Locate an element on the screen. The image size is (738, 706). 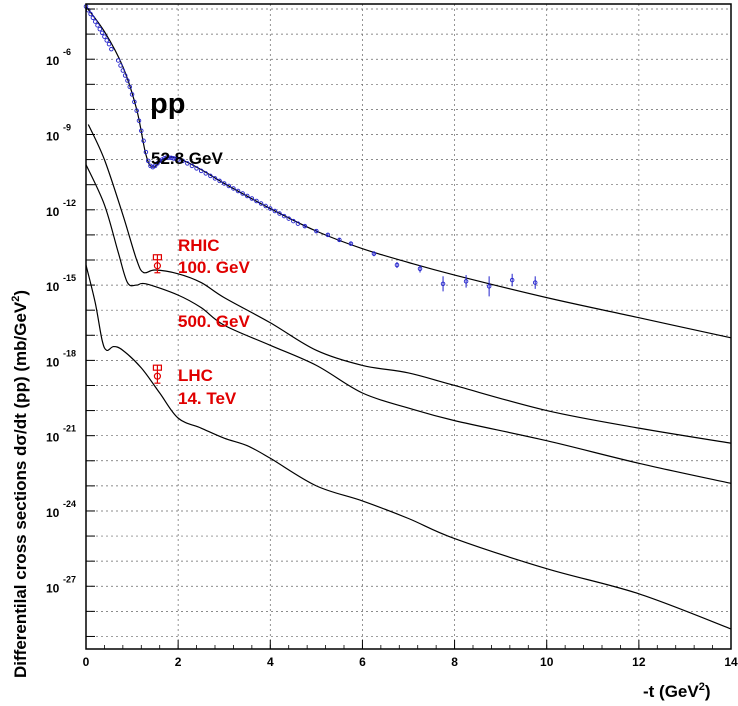
x-tick-label: 6 is located at coordinates (362, 662).